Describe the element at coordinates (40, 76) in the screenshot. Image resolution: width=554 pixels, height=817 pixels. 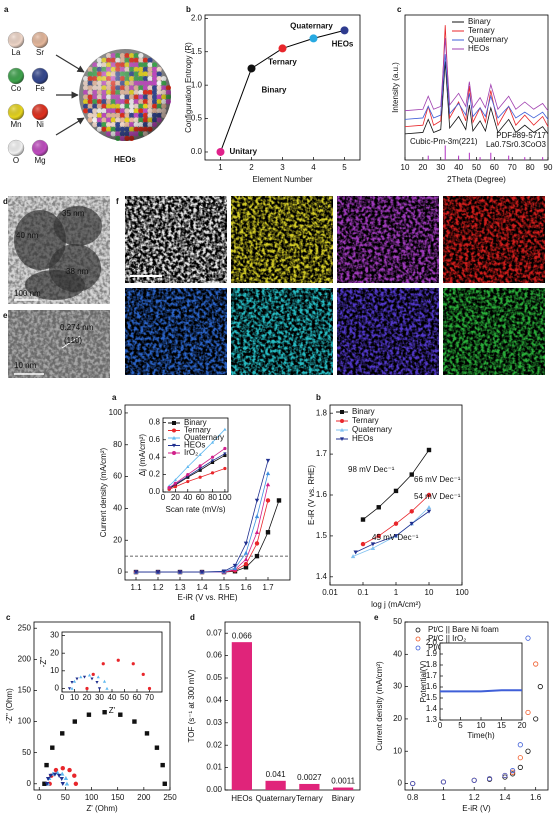
I see `element-shade` at that location.